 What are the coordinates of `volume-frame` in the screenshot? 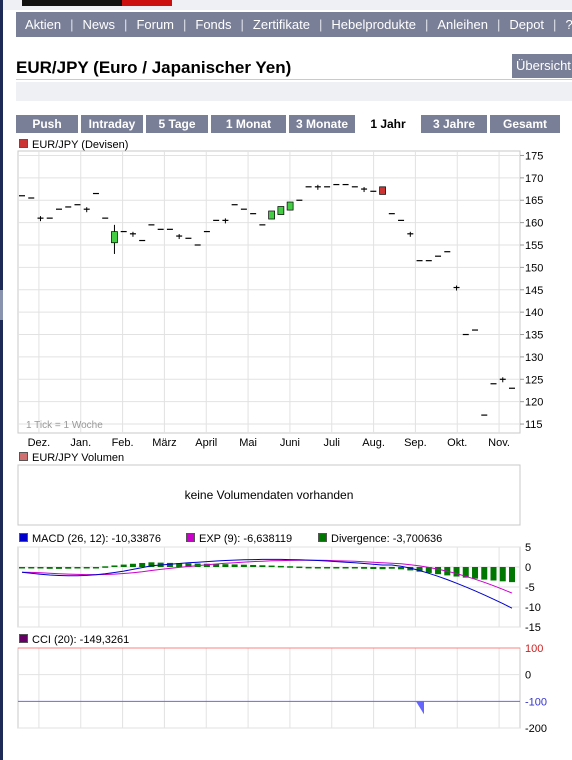 It's located at (269, 495).